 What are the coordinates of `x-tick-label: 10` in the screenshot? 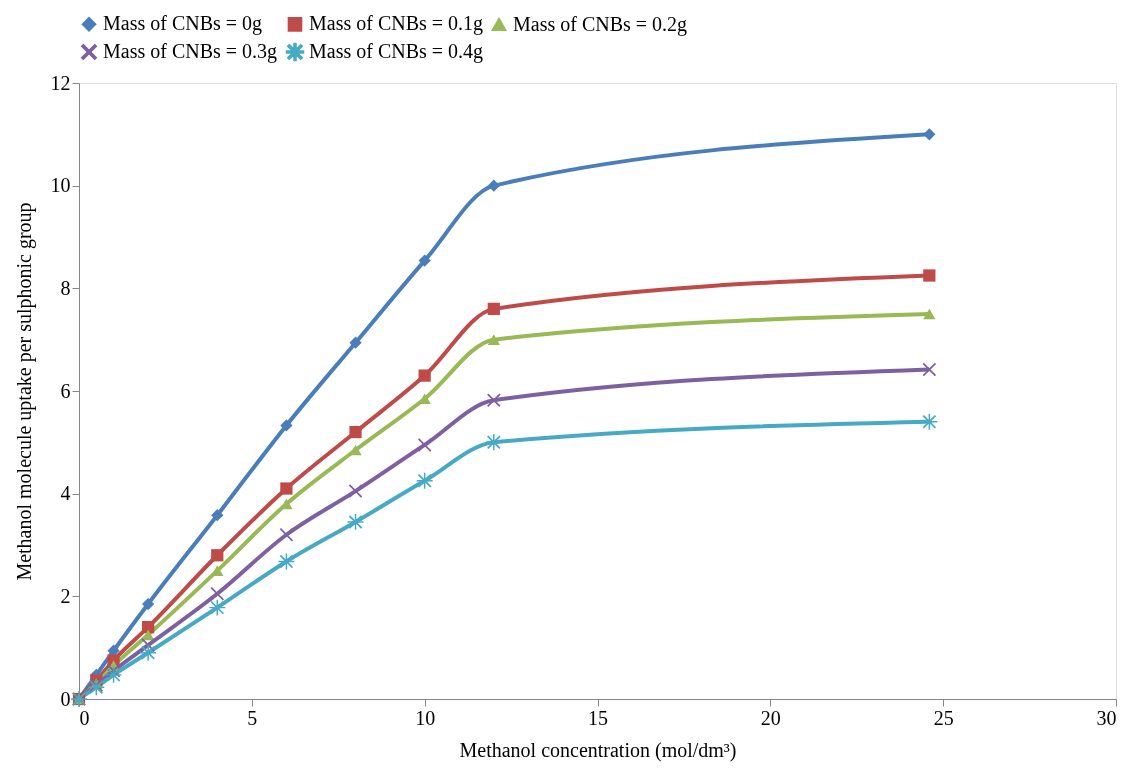 It's located at (425, 717).